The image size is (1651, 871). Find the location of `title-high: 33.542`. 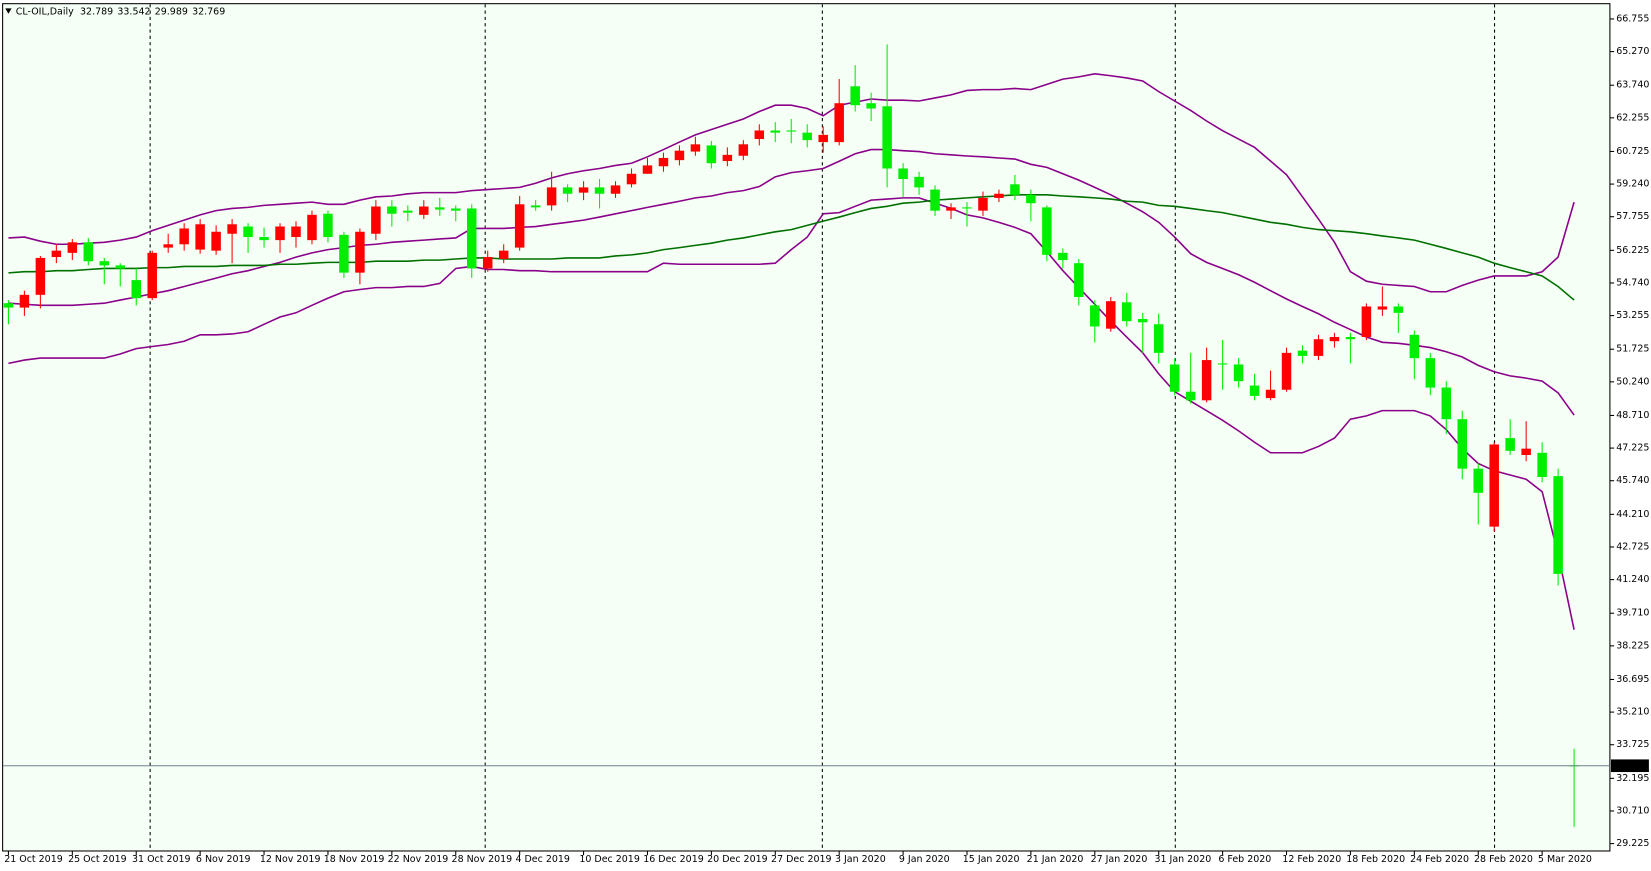

title-high: 33.542 is located at coordinates (133, 11).